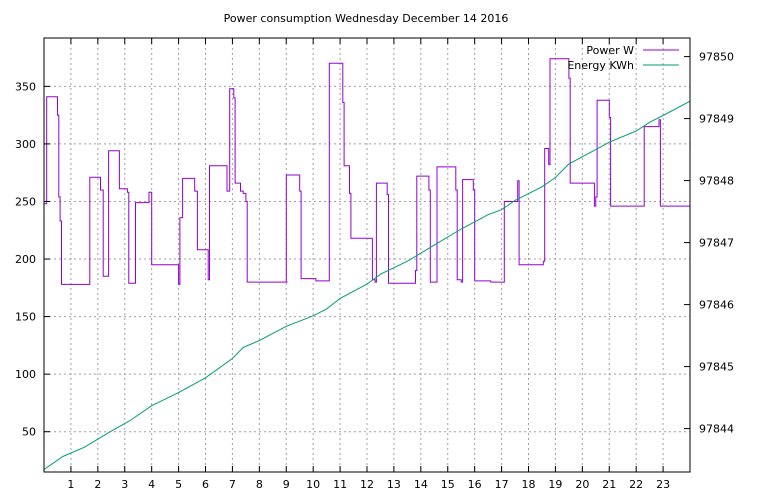 The width and height of the screenshot is (768, 500). Describe the element at coordinates (716, 57) in the screenshot. I see `y-right-tick-label: 97850` at that location.